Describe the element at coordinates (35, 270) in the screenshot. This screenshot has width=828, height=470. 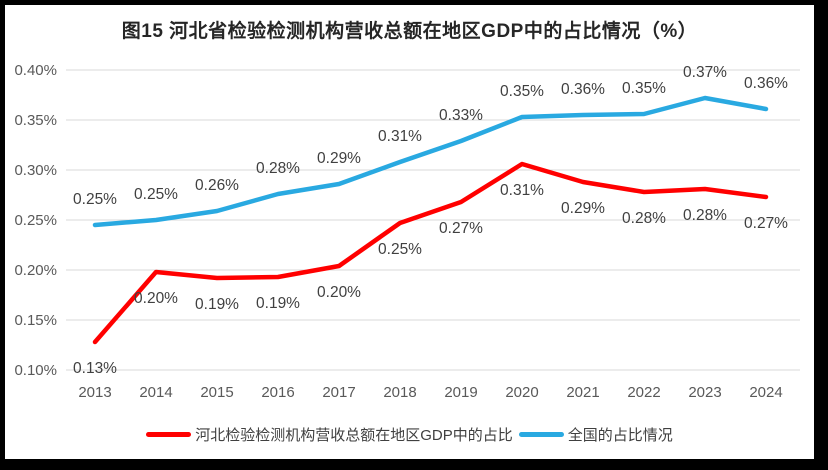
I see `y-tick-label: 0.20%` at that location.